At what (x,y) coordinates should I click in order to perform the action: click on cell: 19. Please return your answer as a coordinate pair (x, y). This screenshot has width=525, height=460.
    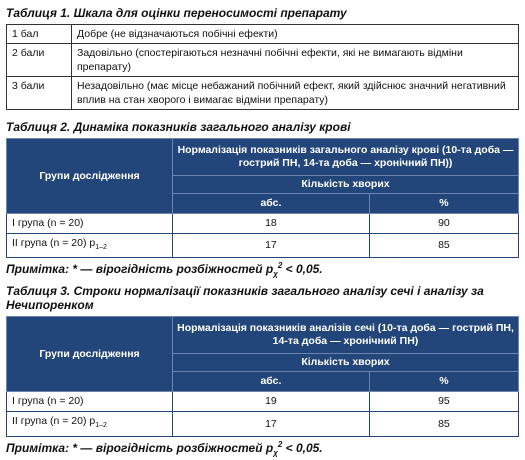
    Looking at the image, I should click on (271, 402).